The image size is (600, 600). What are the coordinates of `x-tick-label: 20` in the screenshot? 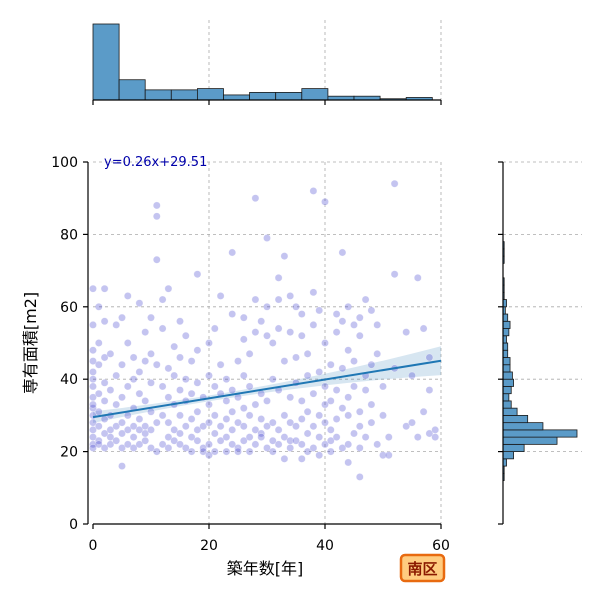 It's located at (209, 546).